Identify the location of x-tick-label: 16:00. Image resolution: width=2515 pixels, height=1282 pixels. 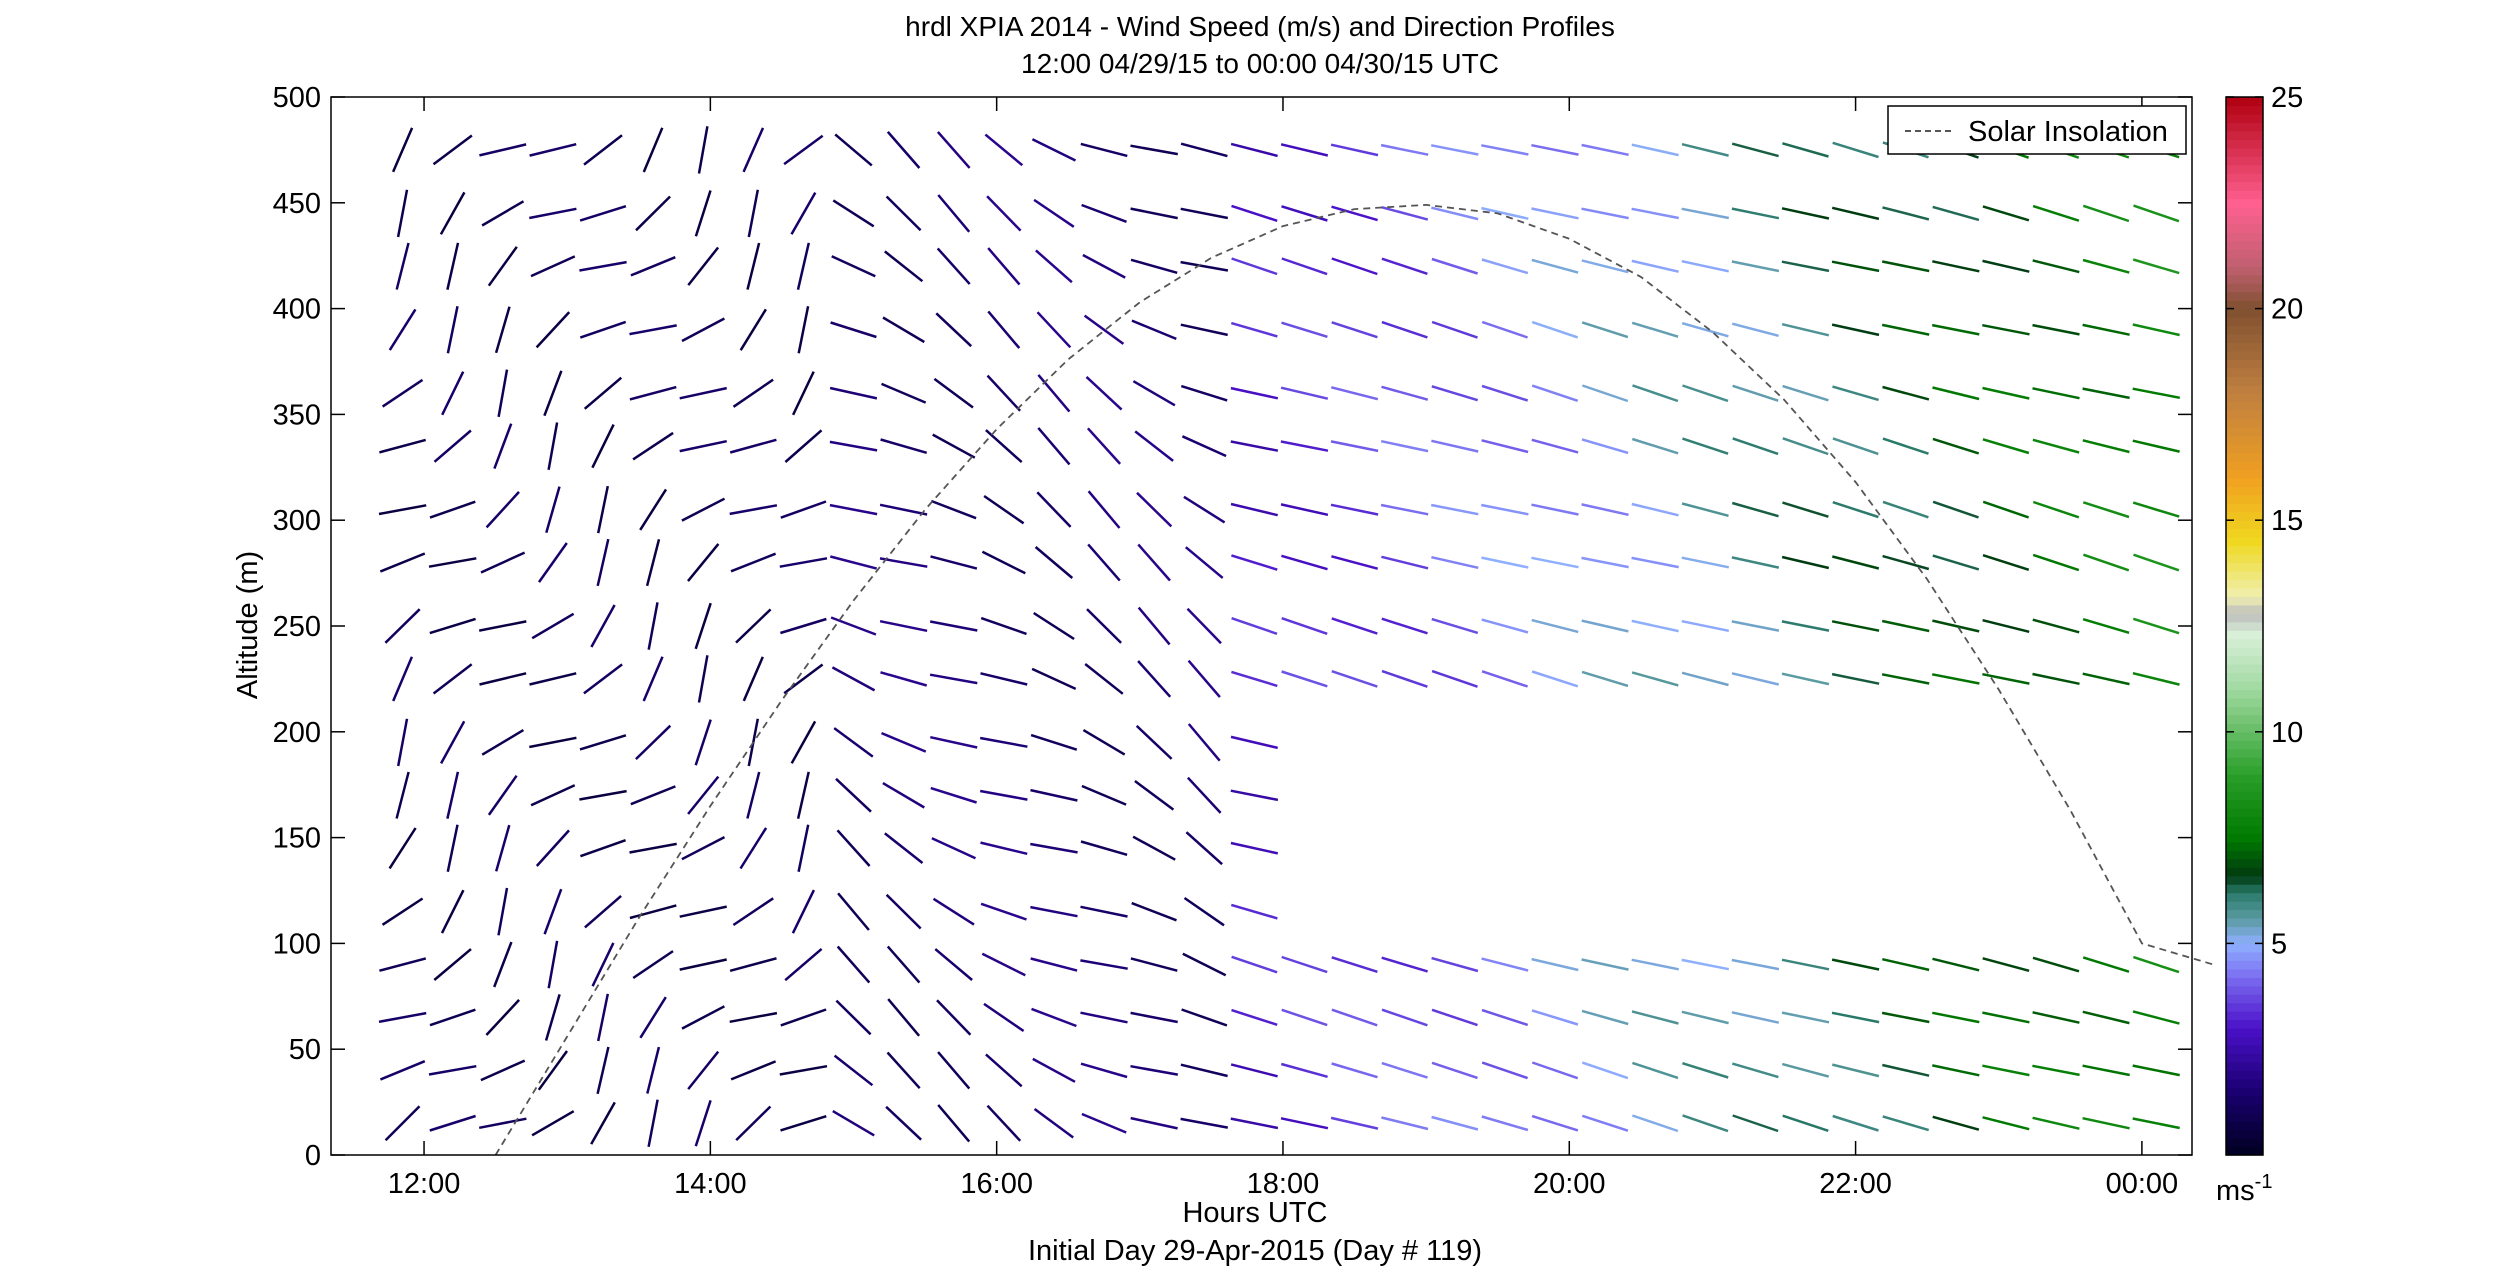
(996, 1184).